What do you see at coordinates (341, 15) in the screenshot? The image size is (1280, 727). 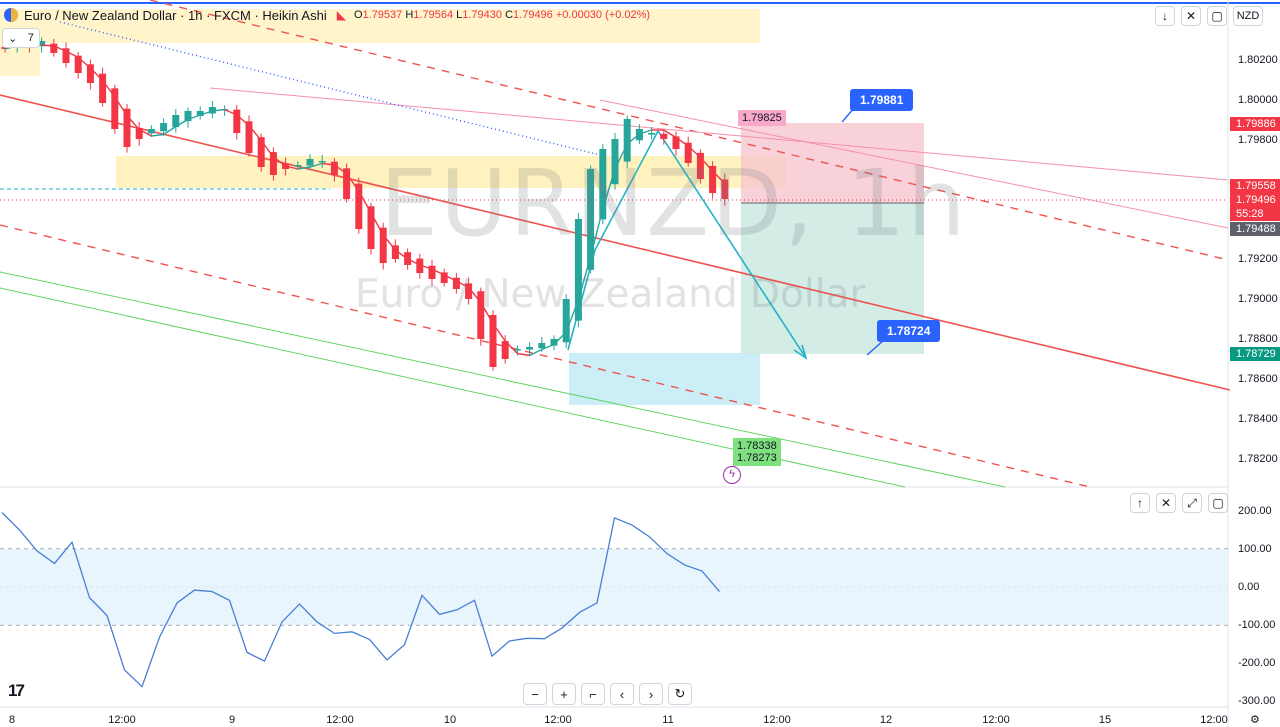 I see `flag-icon: ◣` at bounding box center [341, 15].